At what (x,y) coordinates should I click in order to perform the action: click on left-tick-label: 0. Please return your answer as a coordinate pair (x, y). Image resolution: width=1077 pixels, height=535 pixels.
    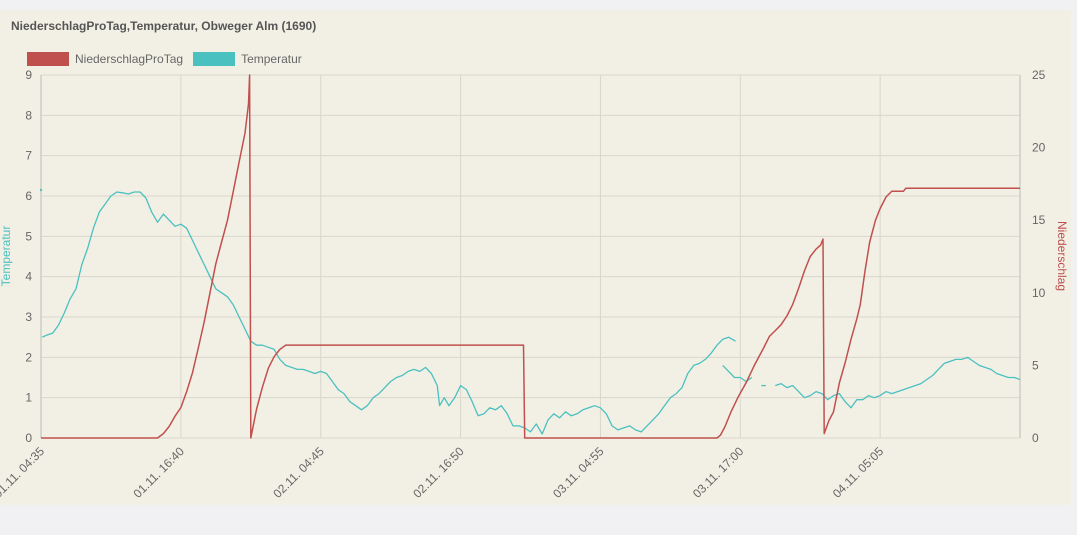
    Looking at the image, I should click on (28, 438).